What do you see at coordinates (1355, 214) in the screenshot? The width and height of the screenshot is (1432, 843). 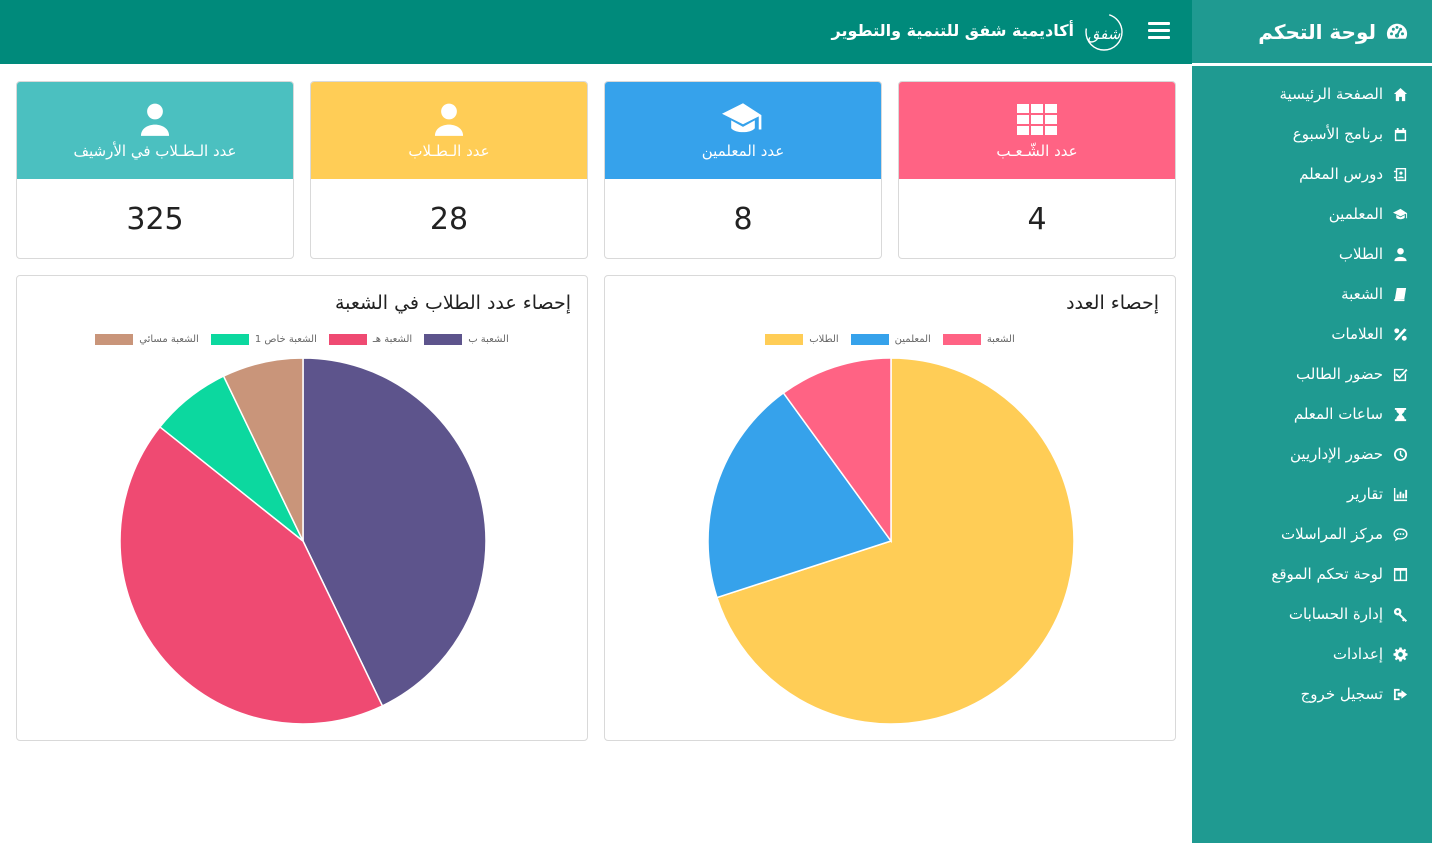 I see `sidebar-item-label: المعلمين` at bounding box center [1355, 214].